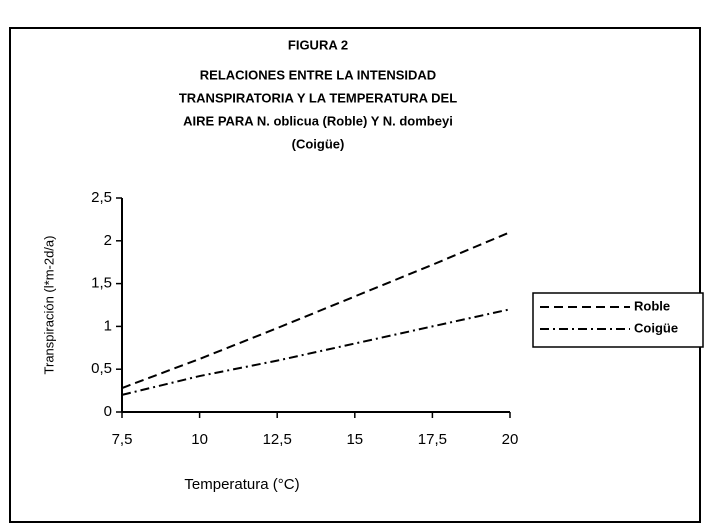 The height and width of the screenshot is (524, 709). I want to click on y-tick-label: 0, so click(108, 411).